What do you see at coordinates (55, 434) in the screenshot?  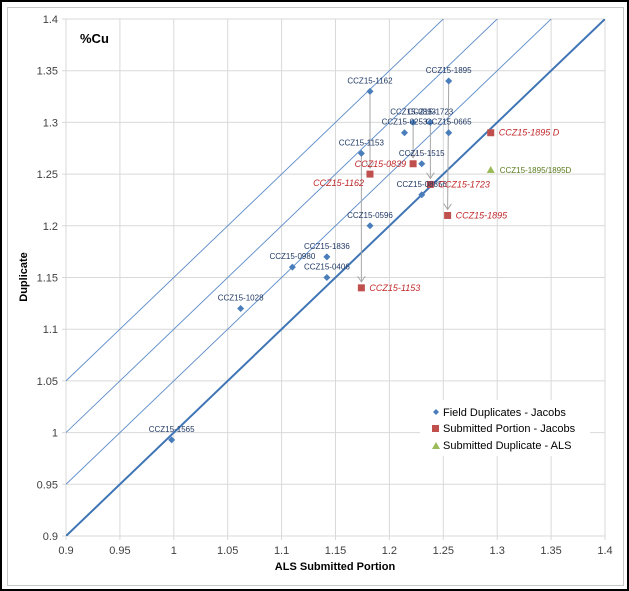 I see `y-tick-label: 1` at bounding box center [55, 434].